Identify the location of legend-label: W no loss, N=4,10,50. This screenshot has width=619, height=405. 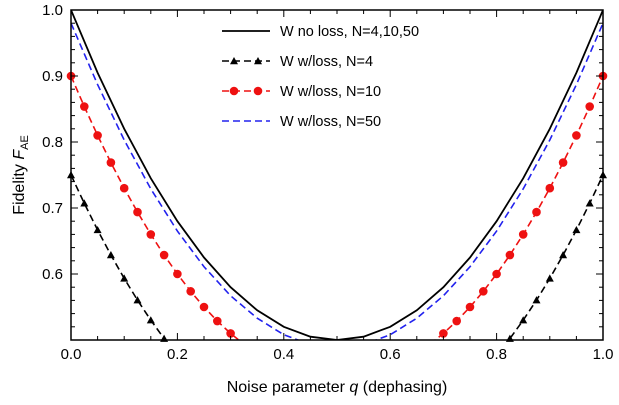
(349, 32).